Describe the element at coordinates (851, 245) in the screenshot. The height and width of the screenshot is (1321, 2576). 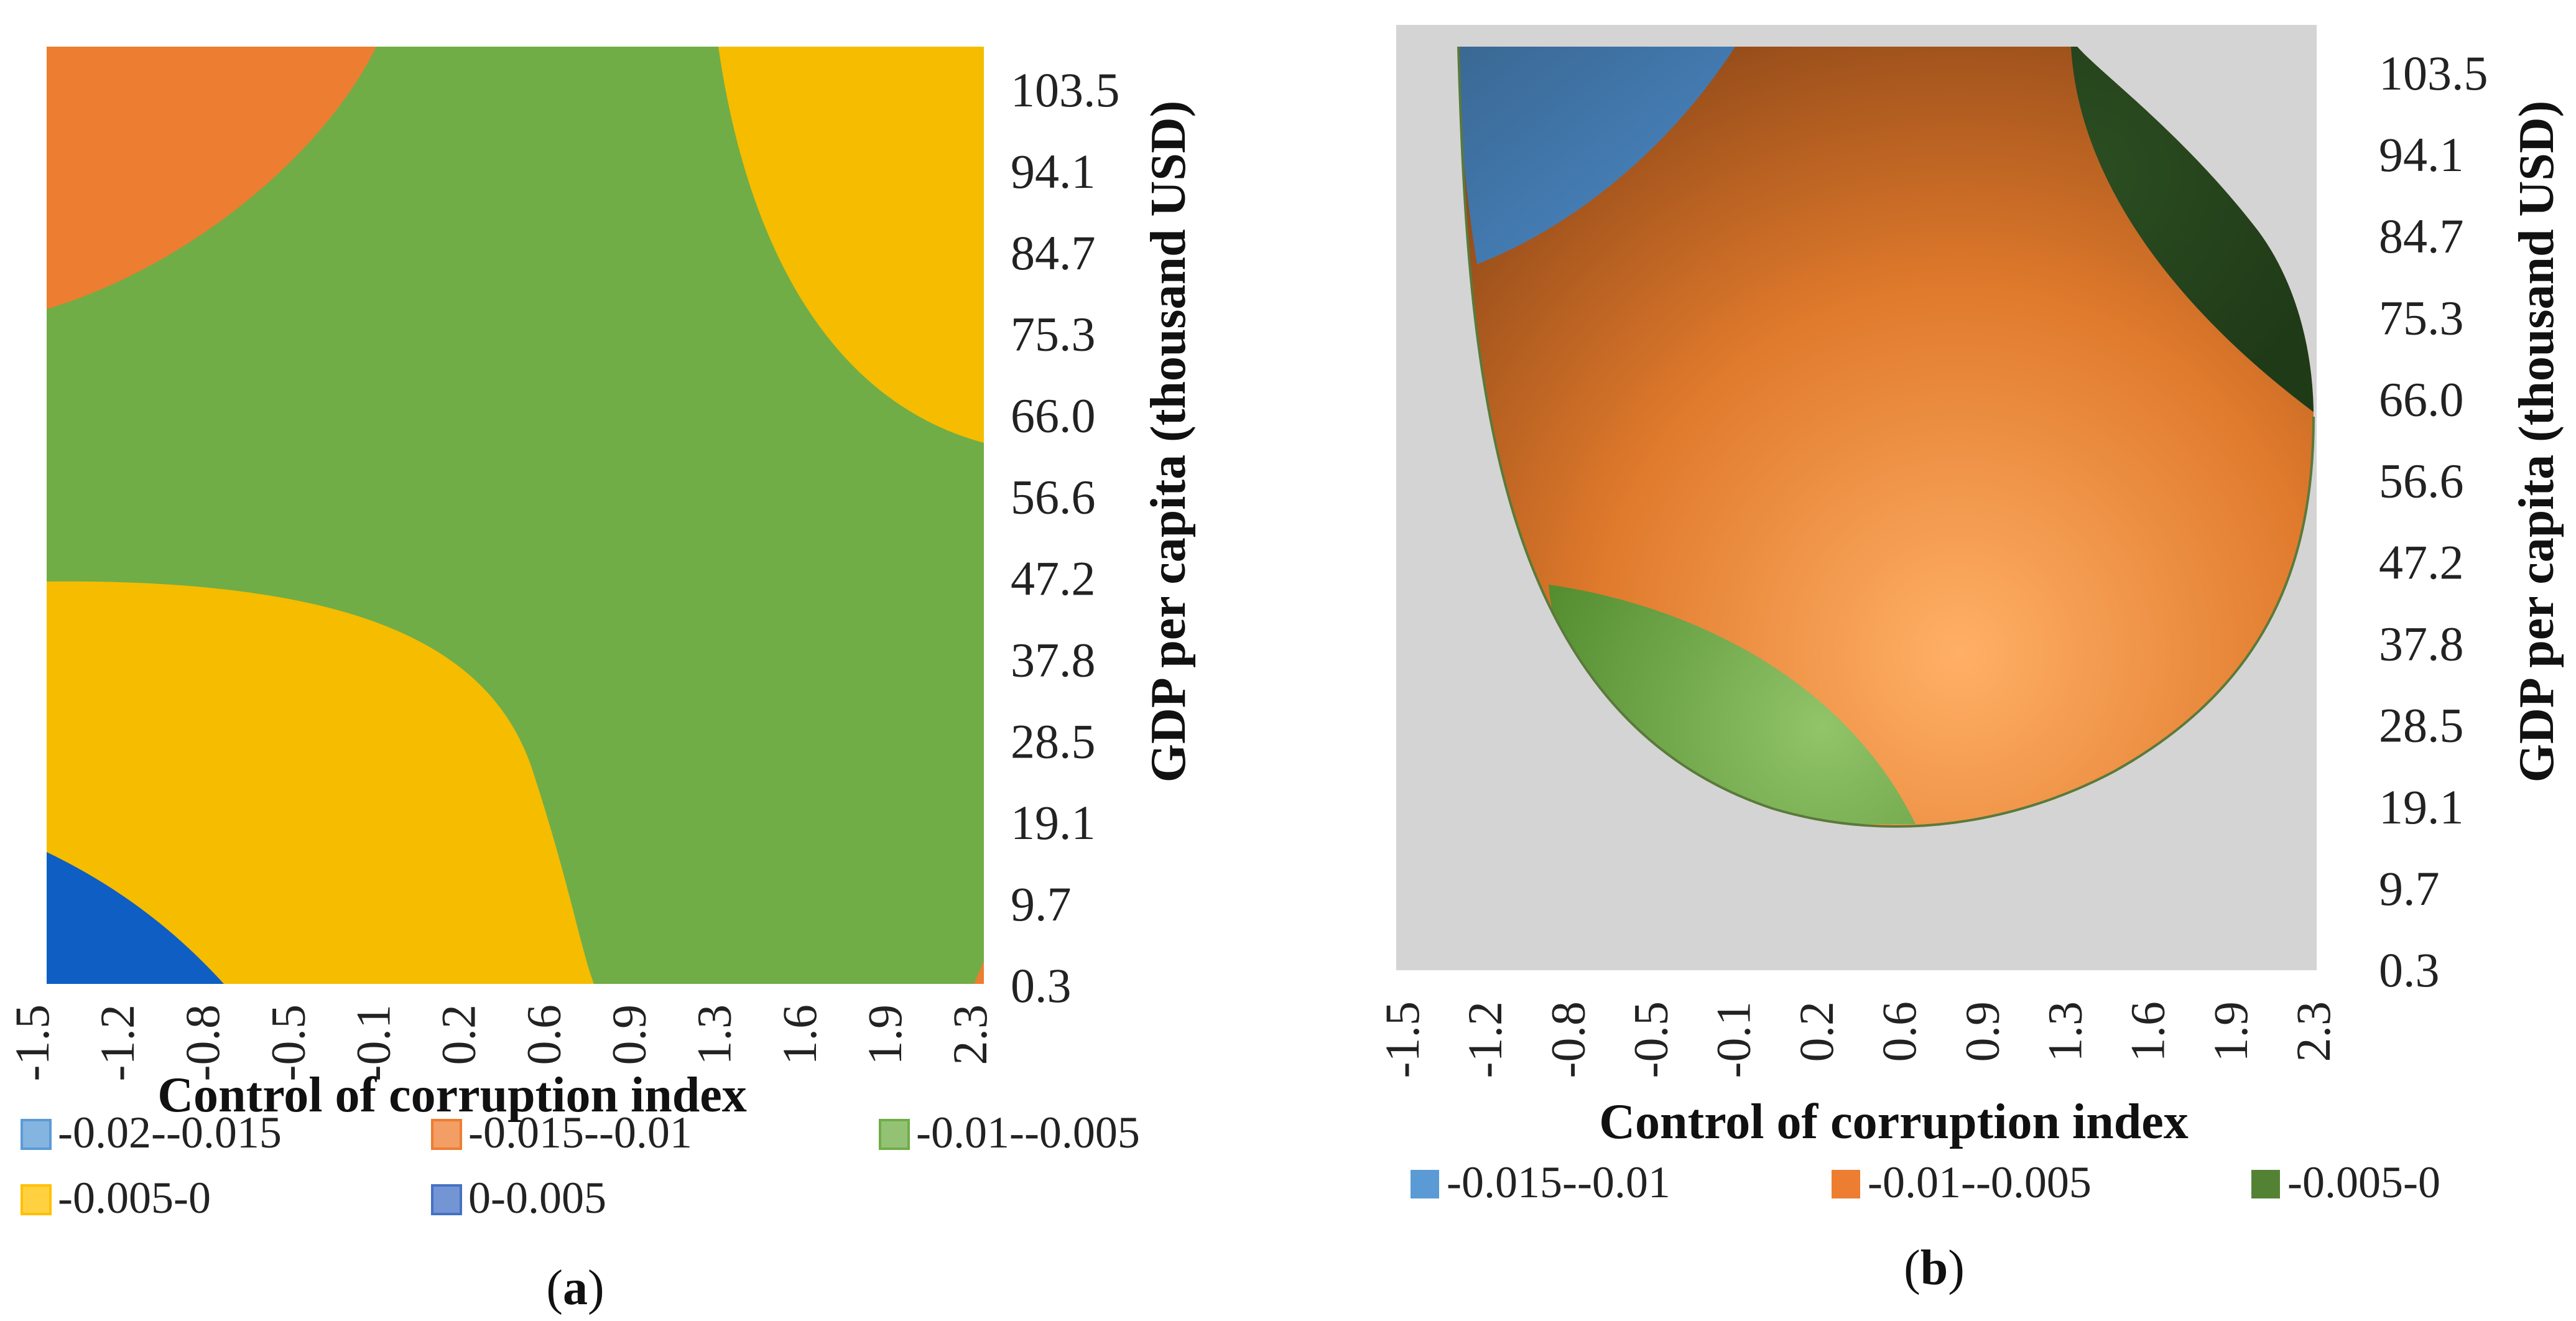
I see `region-yellow-top-right` at that location.